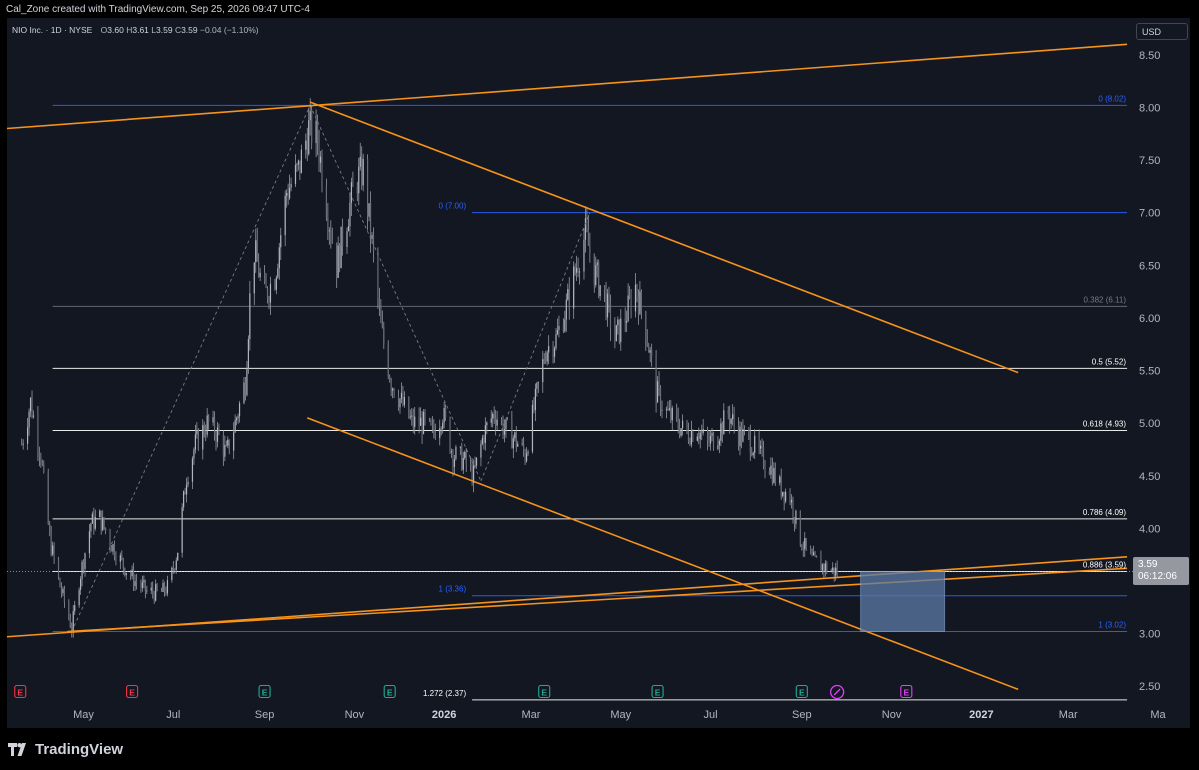 The height and width of the screenshot is (770, 1199). Describe the element at coordinates (52, 30) in the screenshot. I see `symbol-name: NIO Inc. · 1D · NYSE` at that location.